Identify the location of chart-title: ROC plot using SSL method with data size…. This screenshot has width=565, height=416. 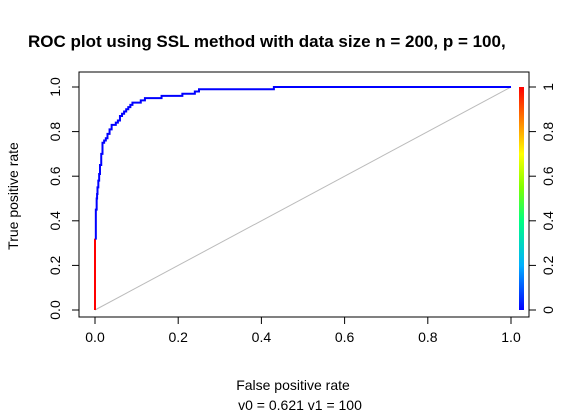
(267, 41).